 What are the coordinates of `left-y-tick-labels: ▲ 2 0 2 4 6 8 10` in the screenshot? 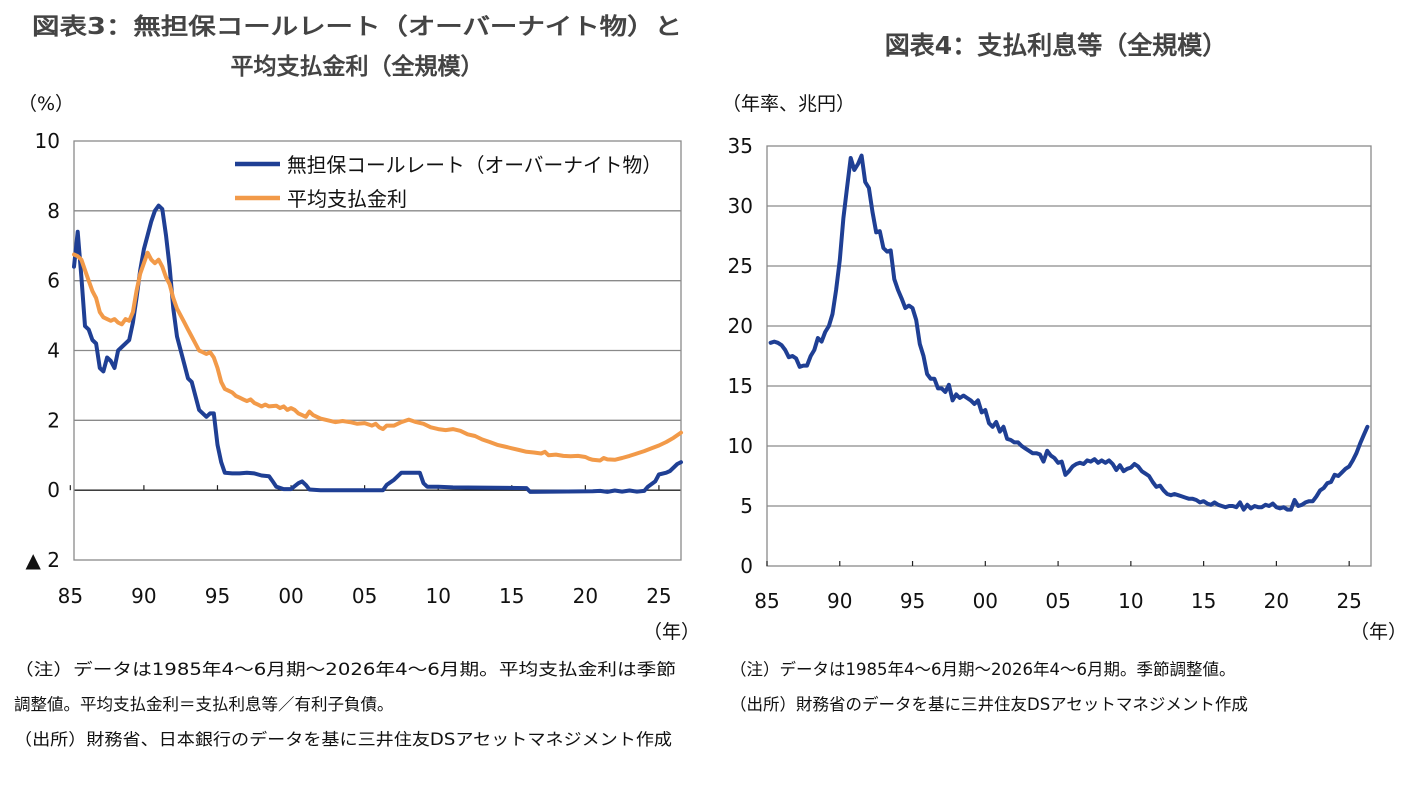 It's located at (43, 350).